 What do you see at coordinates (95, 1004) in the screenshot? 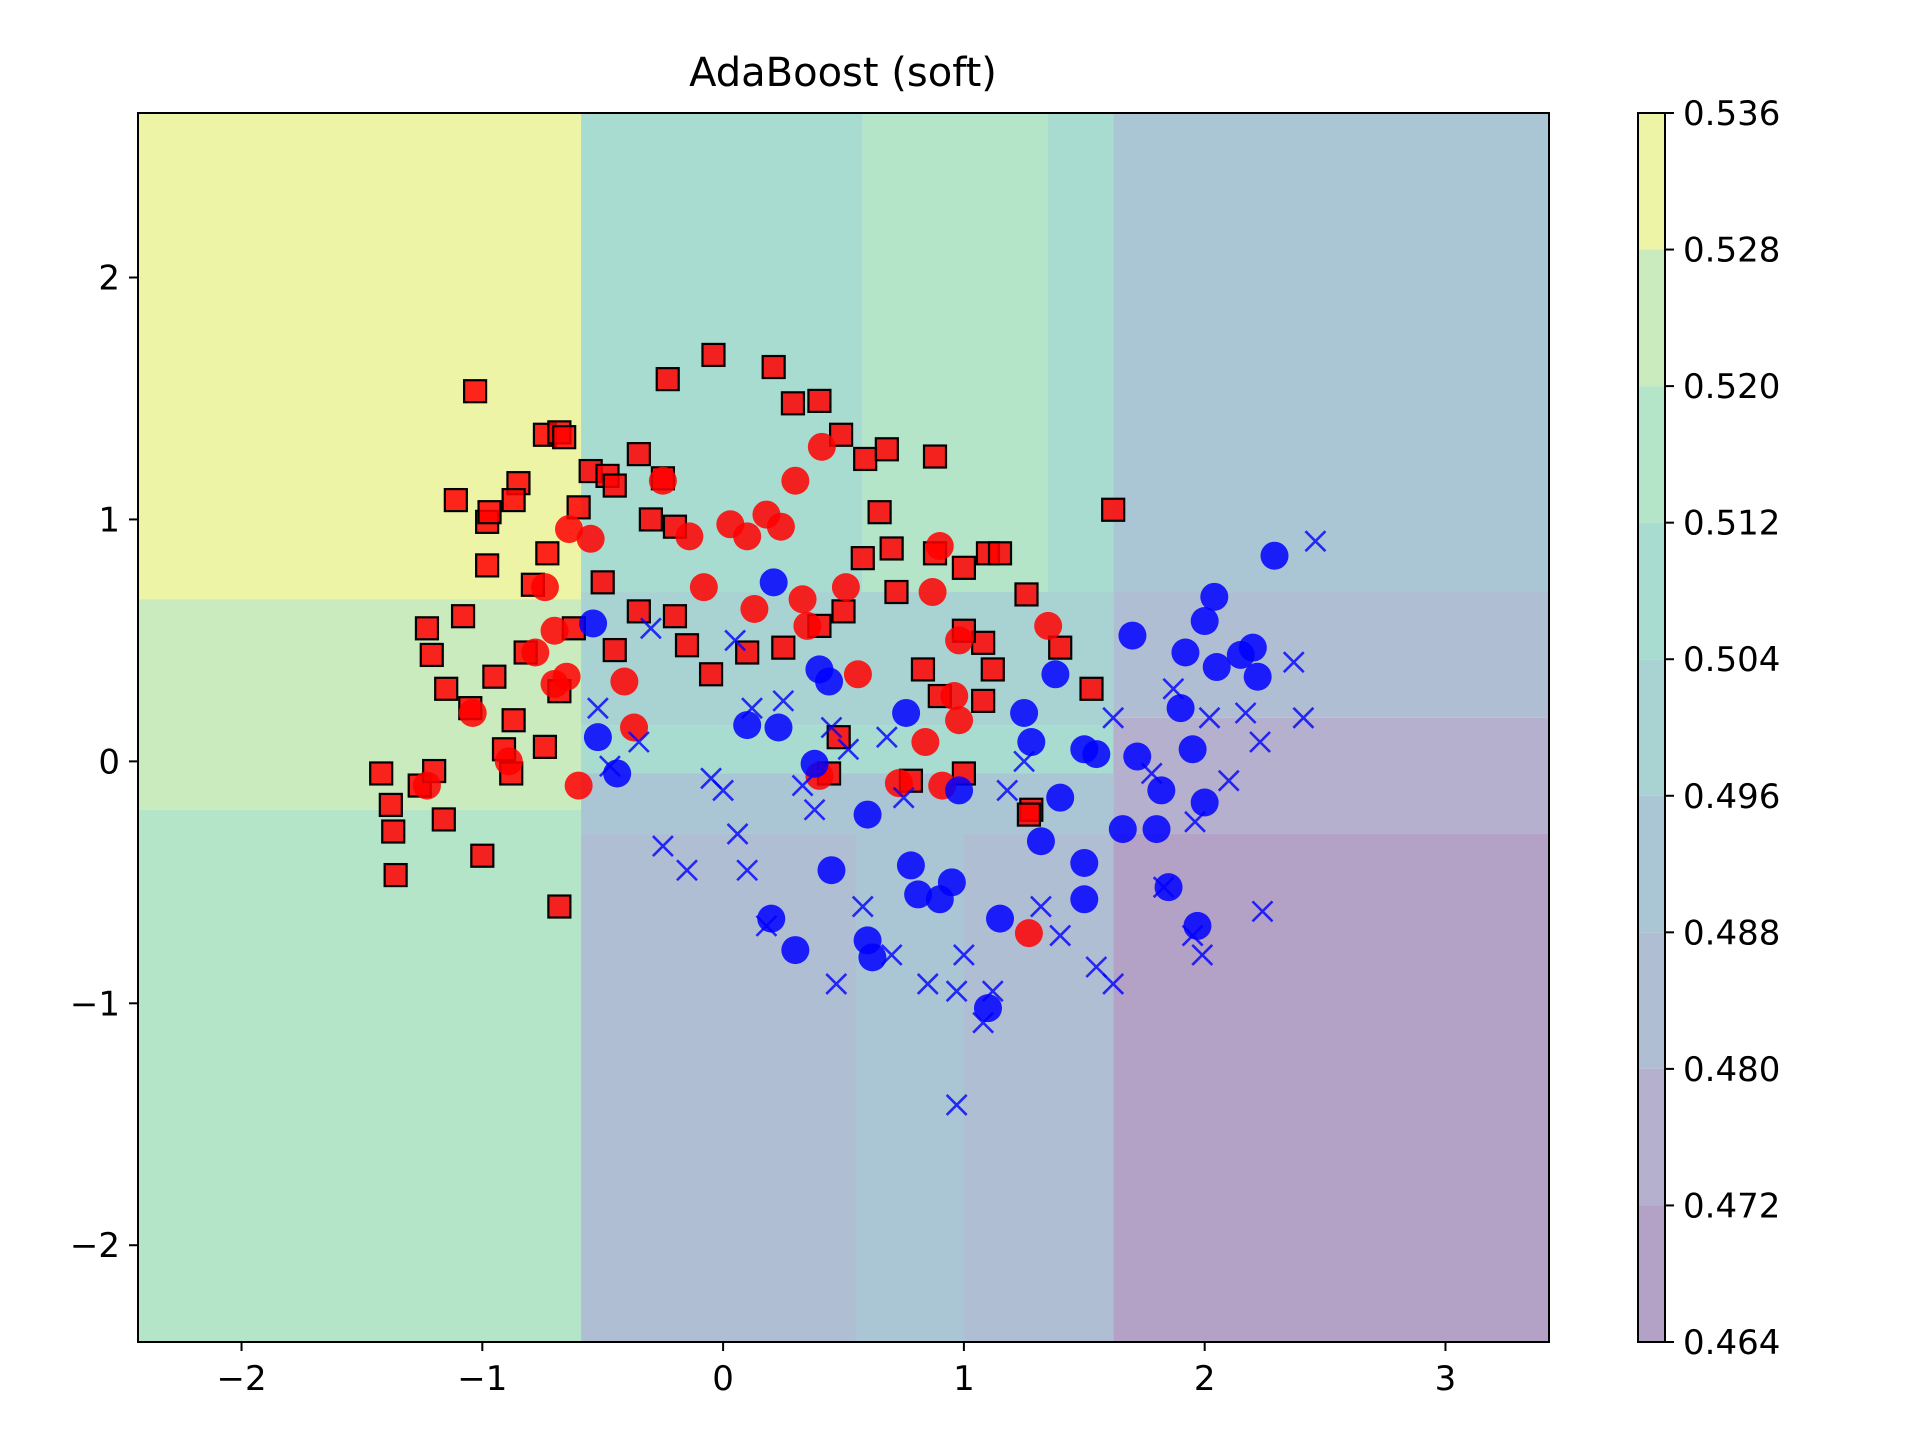
I see `y-tick-label: −1` at bounding box center [95, 1004].